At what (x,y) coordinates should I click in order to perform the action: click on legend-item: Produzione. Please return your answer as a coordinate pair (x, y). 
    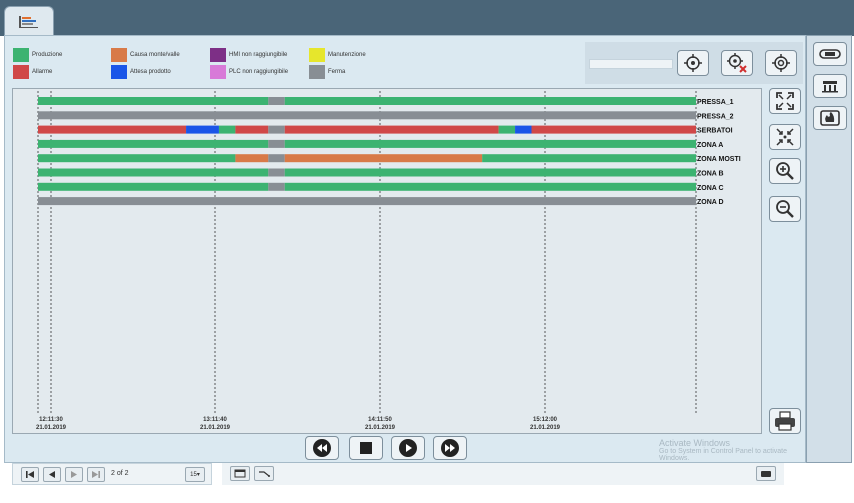
    Looking at the image, I should click on (37, 55).